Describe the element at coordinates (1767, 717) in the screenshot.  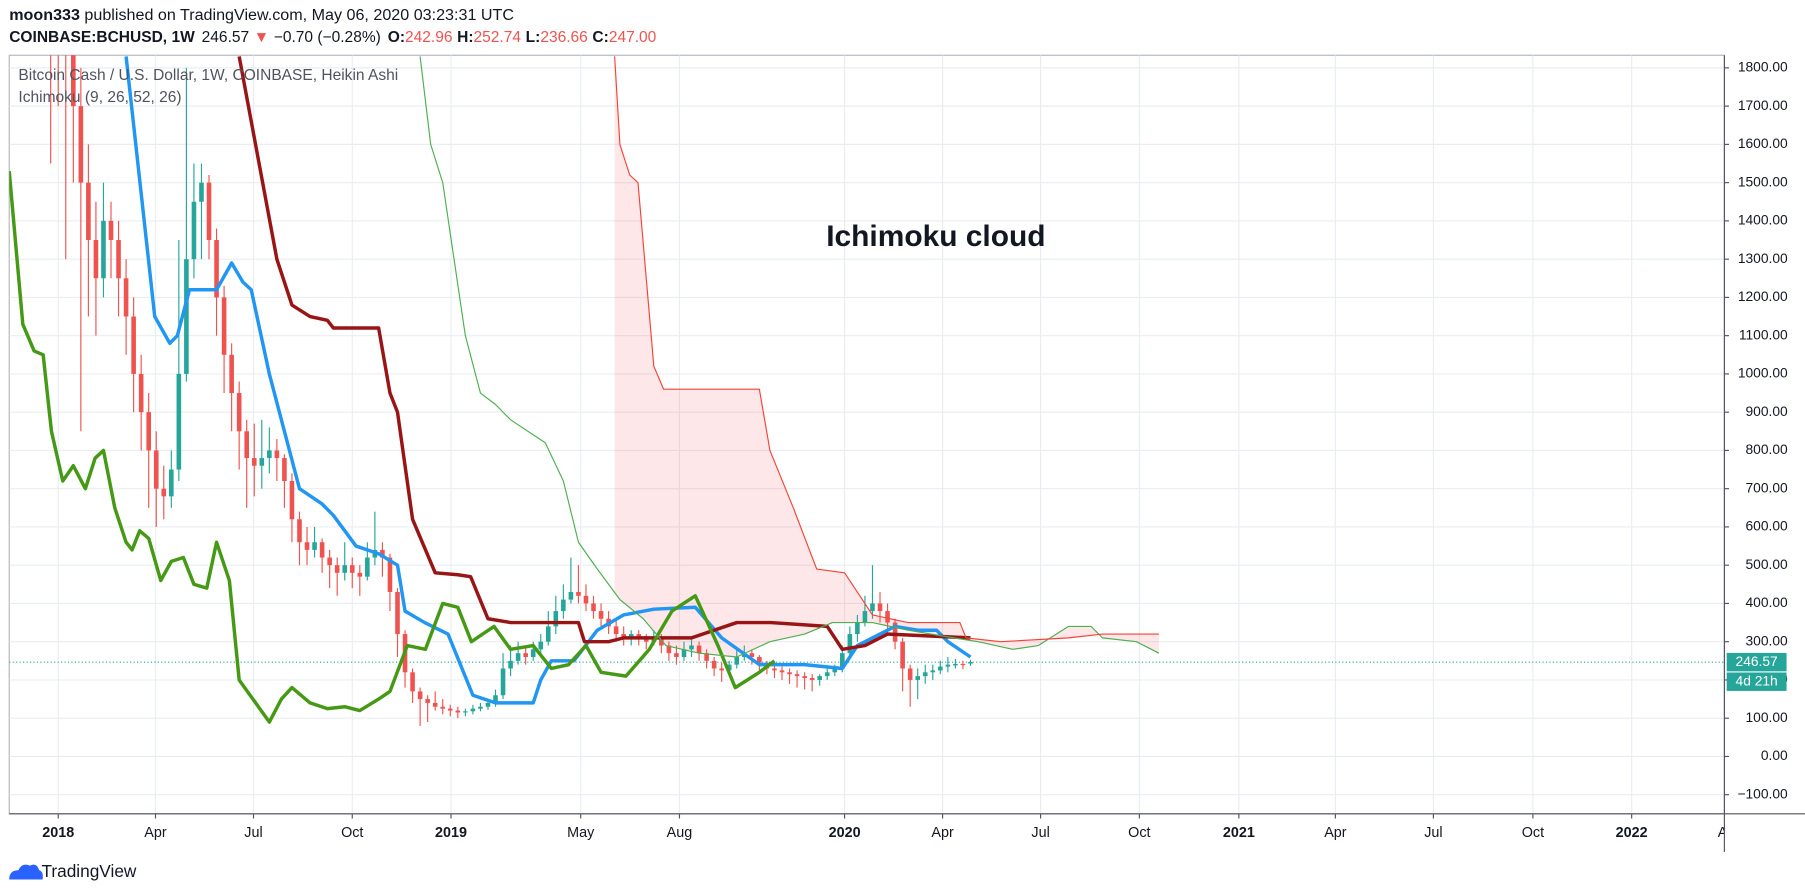
I see `y-tick-label: 100.00` at that location.